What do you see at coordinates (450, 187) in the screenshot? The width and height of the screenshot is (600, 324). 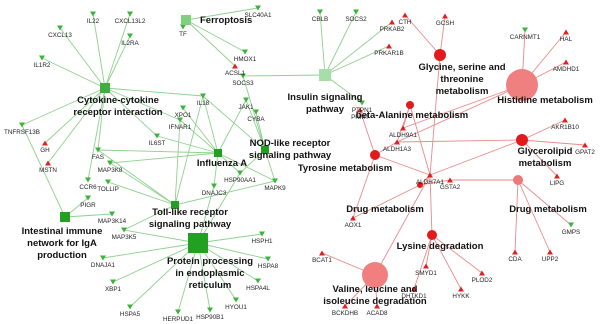 I see `gene-label: GSTA2` at bounding box center [450, 187].